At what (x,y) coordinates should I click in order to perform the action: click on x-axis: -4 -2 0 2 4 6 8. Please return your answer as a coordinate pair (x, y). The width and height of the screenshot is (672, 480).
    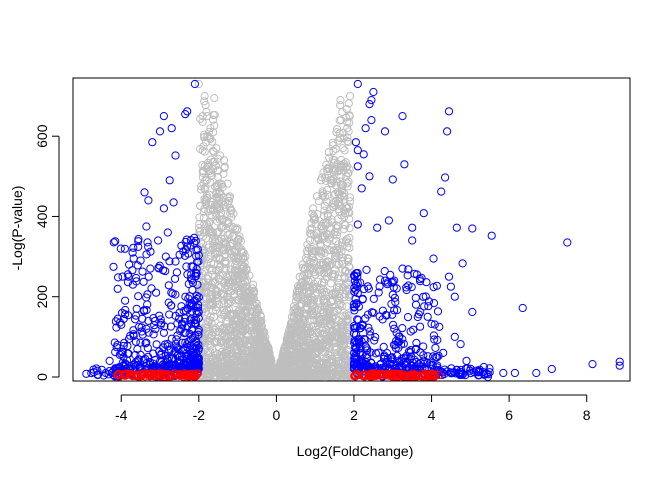
    Looking at the image, I should click on (353, 408).